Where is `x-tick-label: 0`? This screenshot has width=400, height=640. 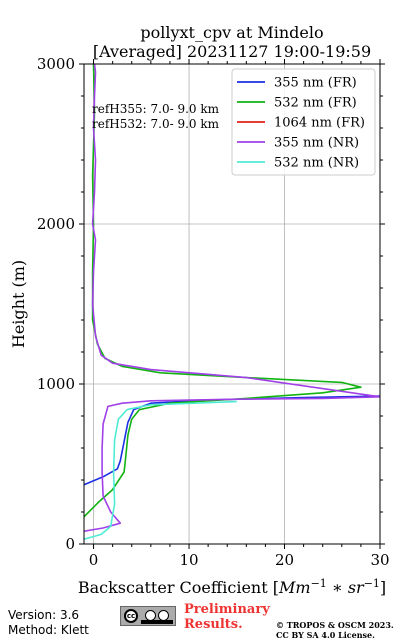
x-tick-label: 0 is located at coordinates (94, 560).